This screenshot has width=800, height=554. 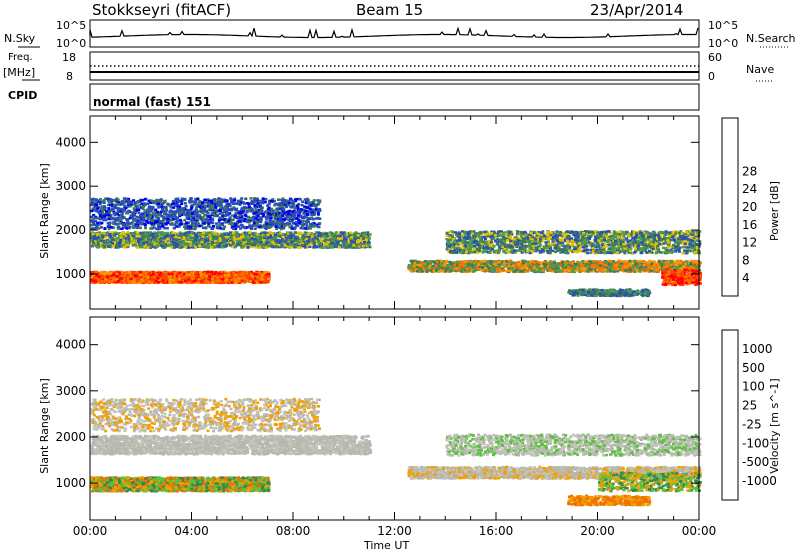 I want to click on velocity-cb-tick-1: 500, so click(x=753, y=368).